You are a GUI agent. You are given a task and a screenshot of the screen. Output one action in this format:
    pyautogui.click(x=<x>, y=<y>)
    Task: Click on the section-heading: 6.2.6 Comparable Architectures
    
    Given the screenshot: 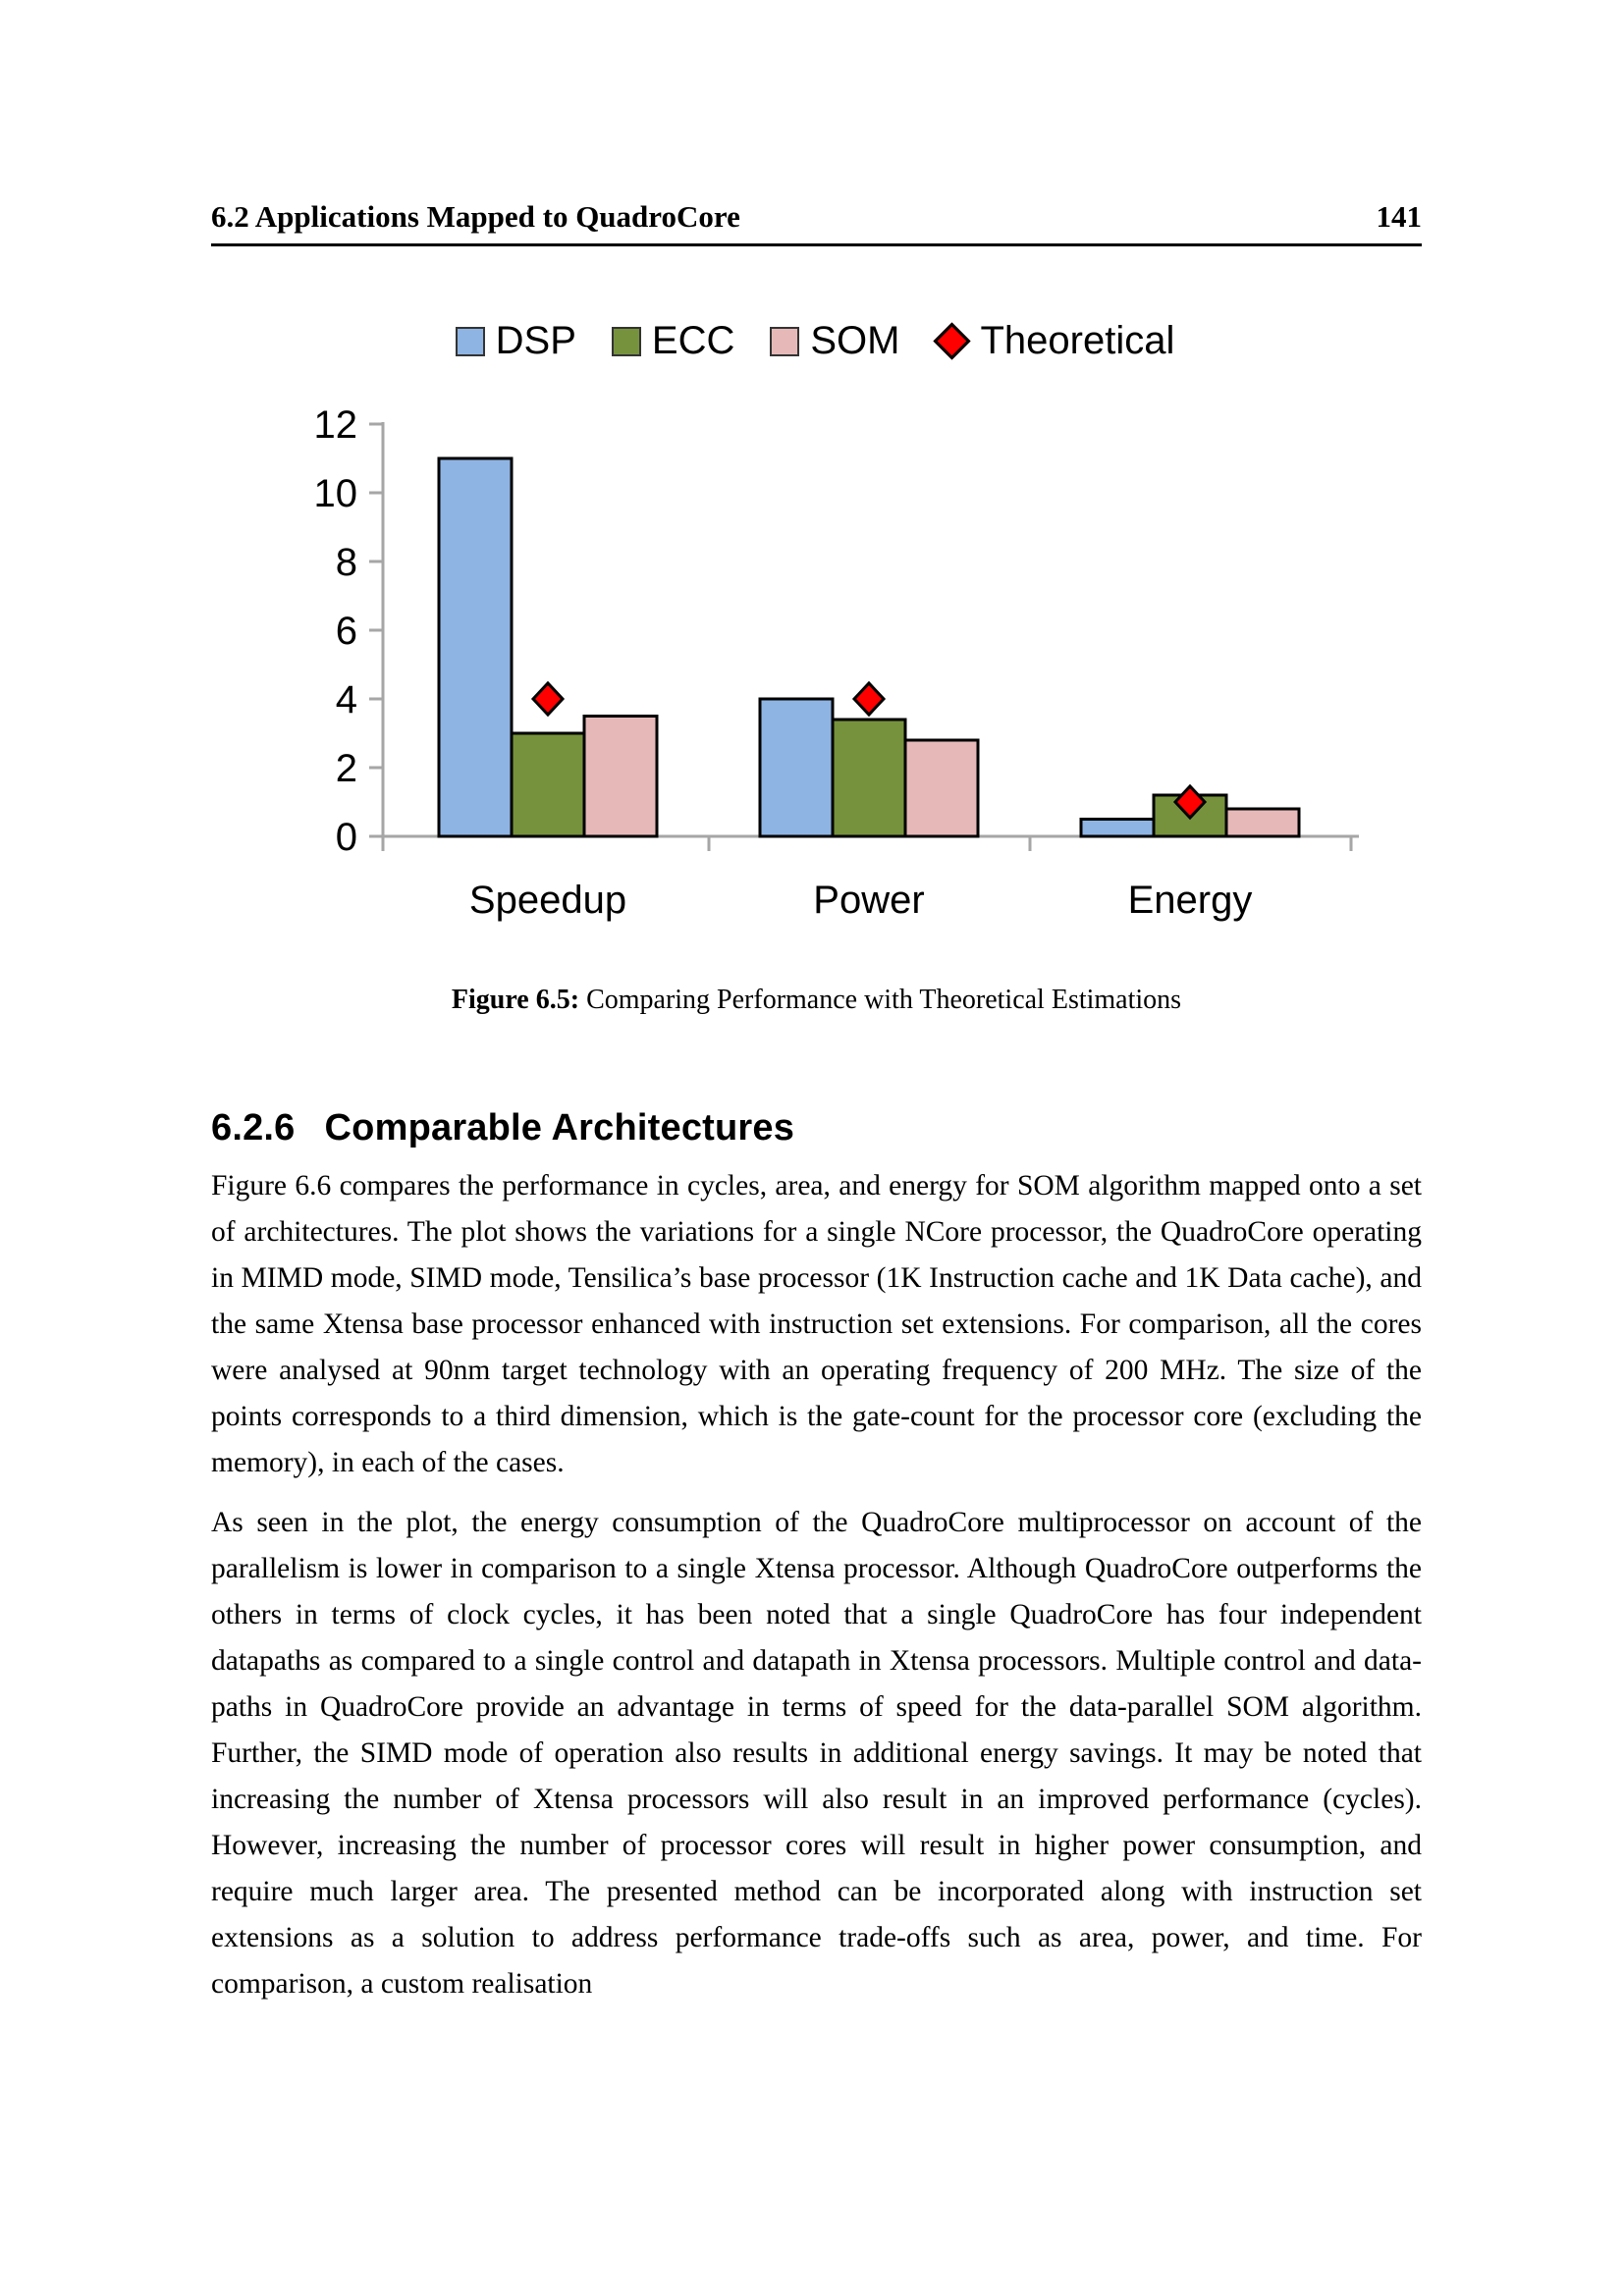 What is the action you would take?
    pyautogui.click(x=816, y=1128)
    